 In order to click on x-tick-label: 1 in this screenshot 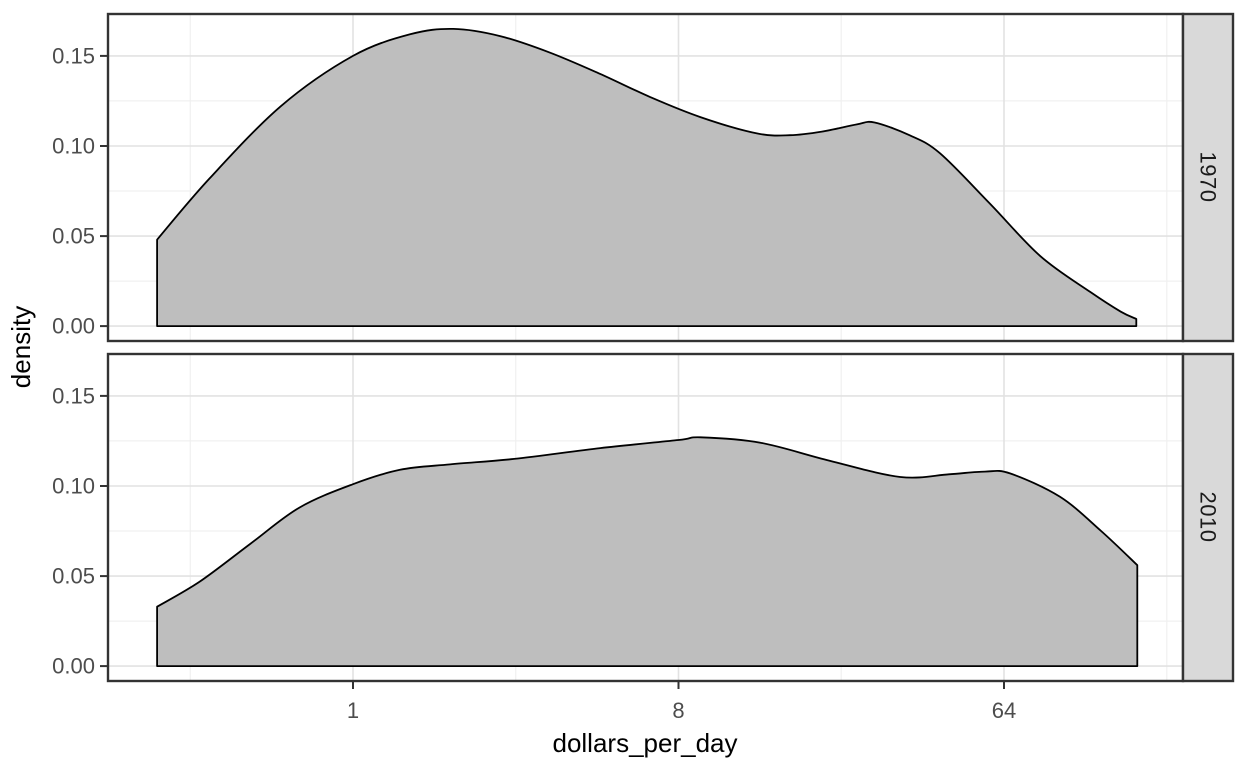, I will do `click(353, 710)`.